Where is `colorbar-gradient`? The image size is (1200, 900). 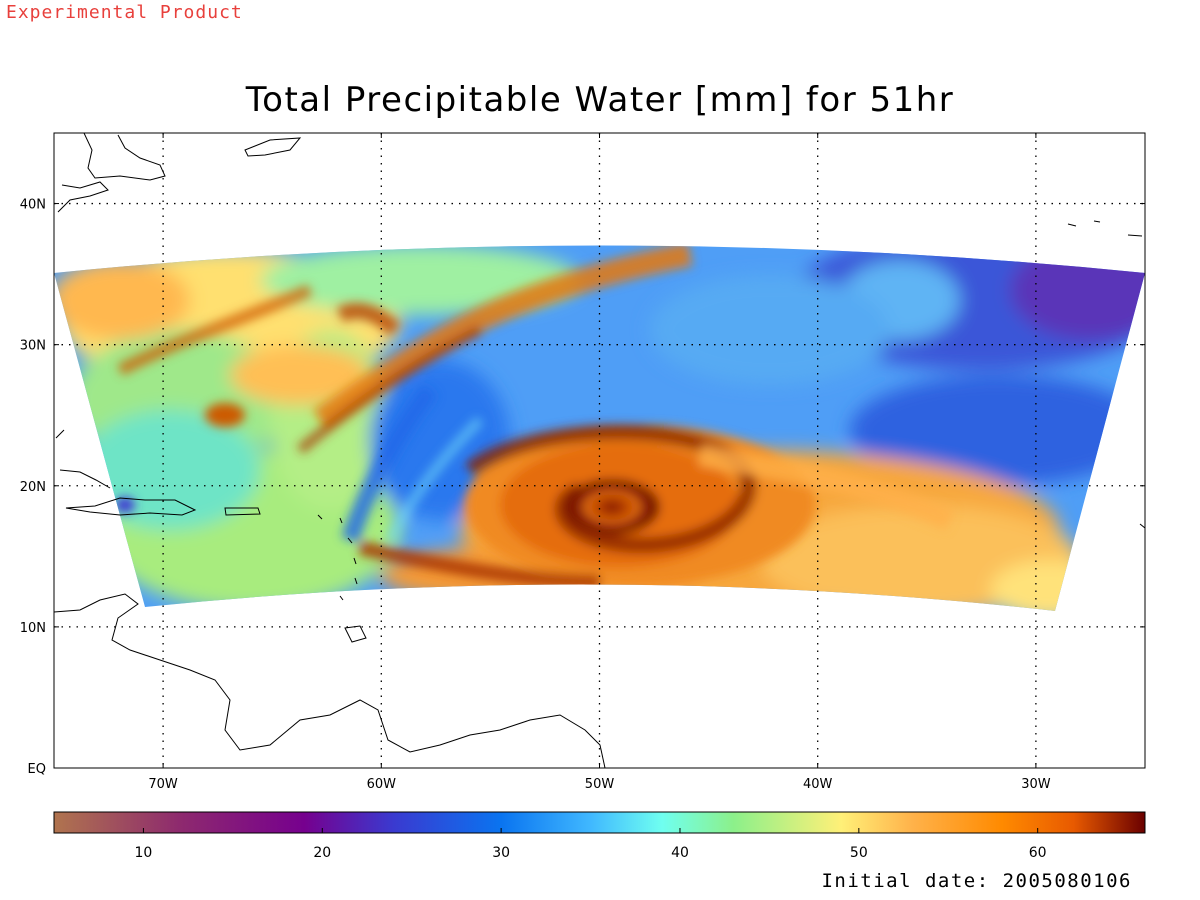
colorbar-gradient is located at coordinates (599, 822).